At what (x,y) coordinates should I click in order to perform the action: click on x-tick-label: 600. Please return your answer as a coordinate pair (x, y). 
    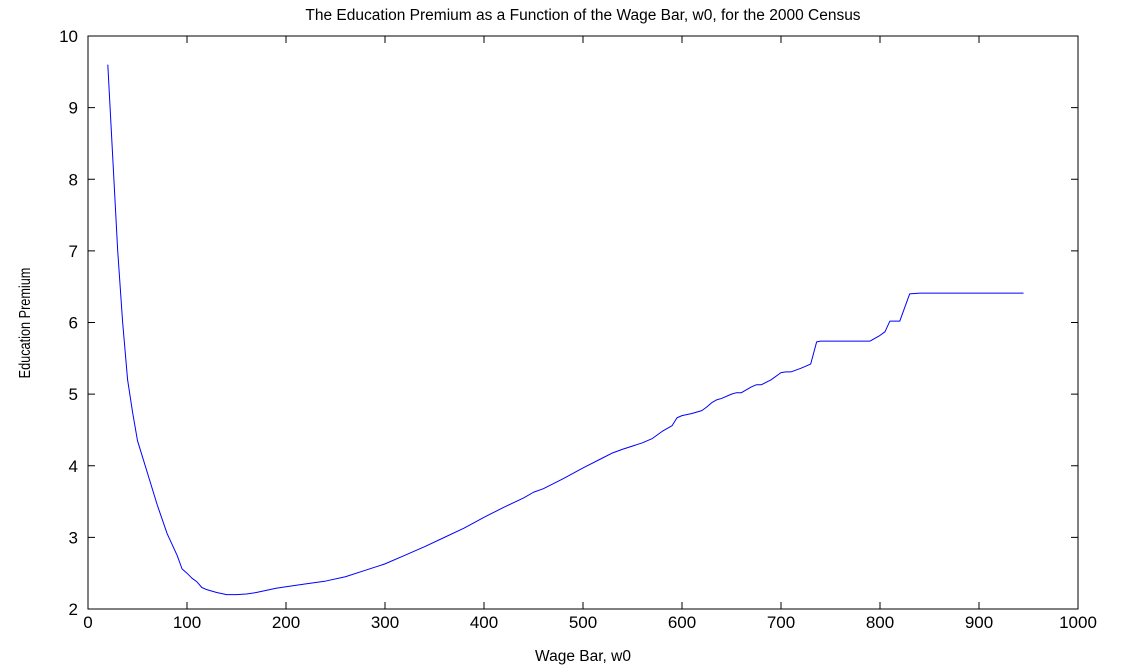
    Looking at the image, I should click on (682, 622).